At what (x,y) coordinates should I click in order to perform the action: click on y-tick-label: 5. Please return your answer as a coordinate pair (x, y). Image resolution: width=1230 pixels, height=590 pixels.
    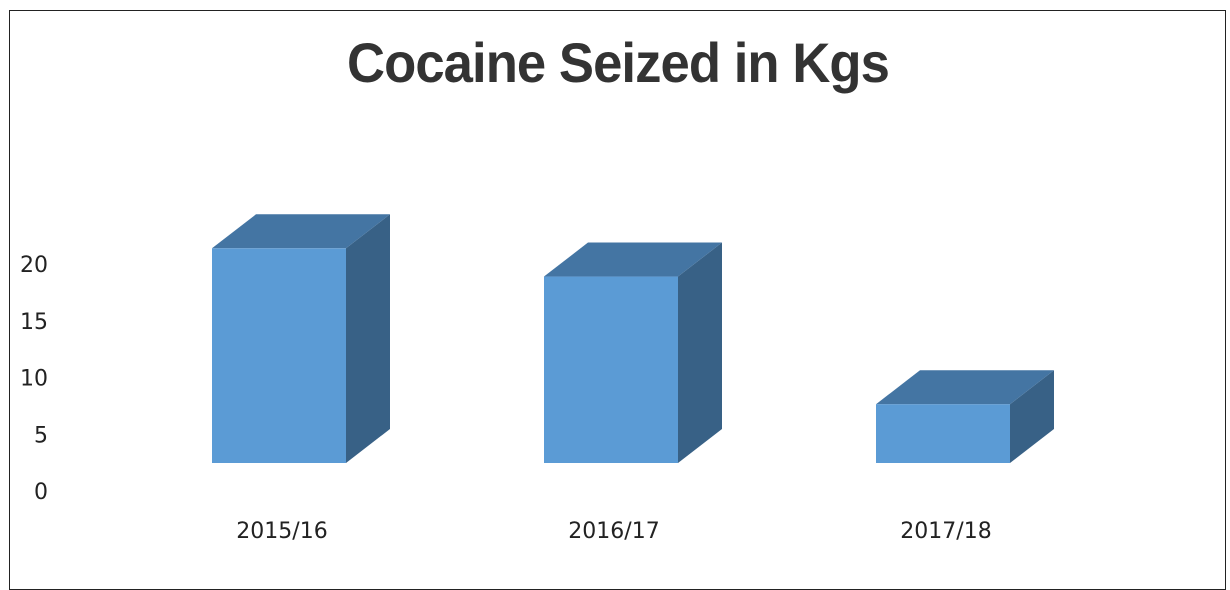
    Looking at the image, I should click on (41, 435).